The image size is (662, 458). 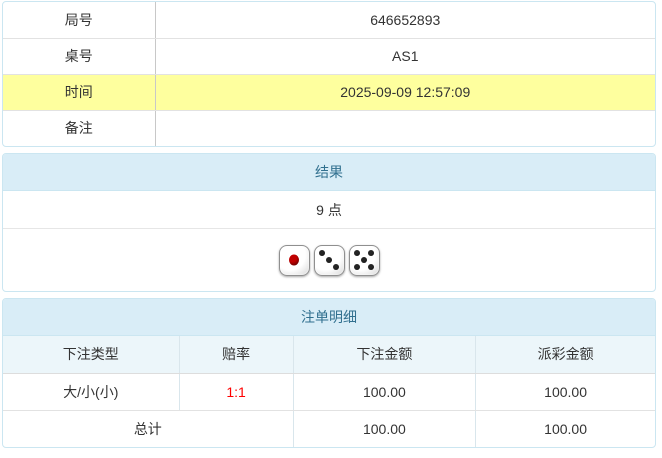 What do you see at coordinates (329, 317) in the screenshot?
I see `bet-details-title: 注单明细` at bounding box center [329, 317].